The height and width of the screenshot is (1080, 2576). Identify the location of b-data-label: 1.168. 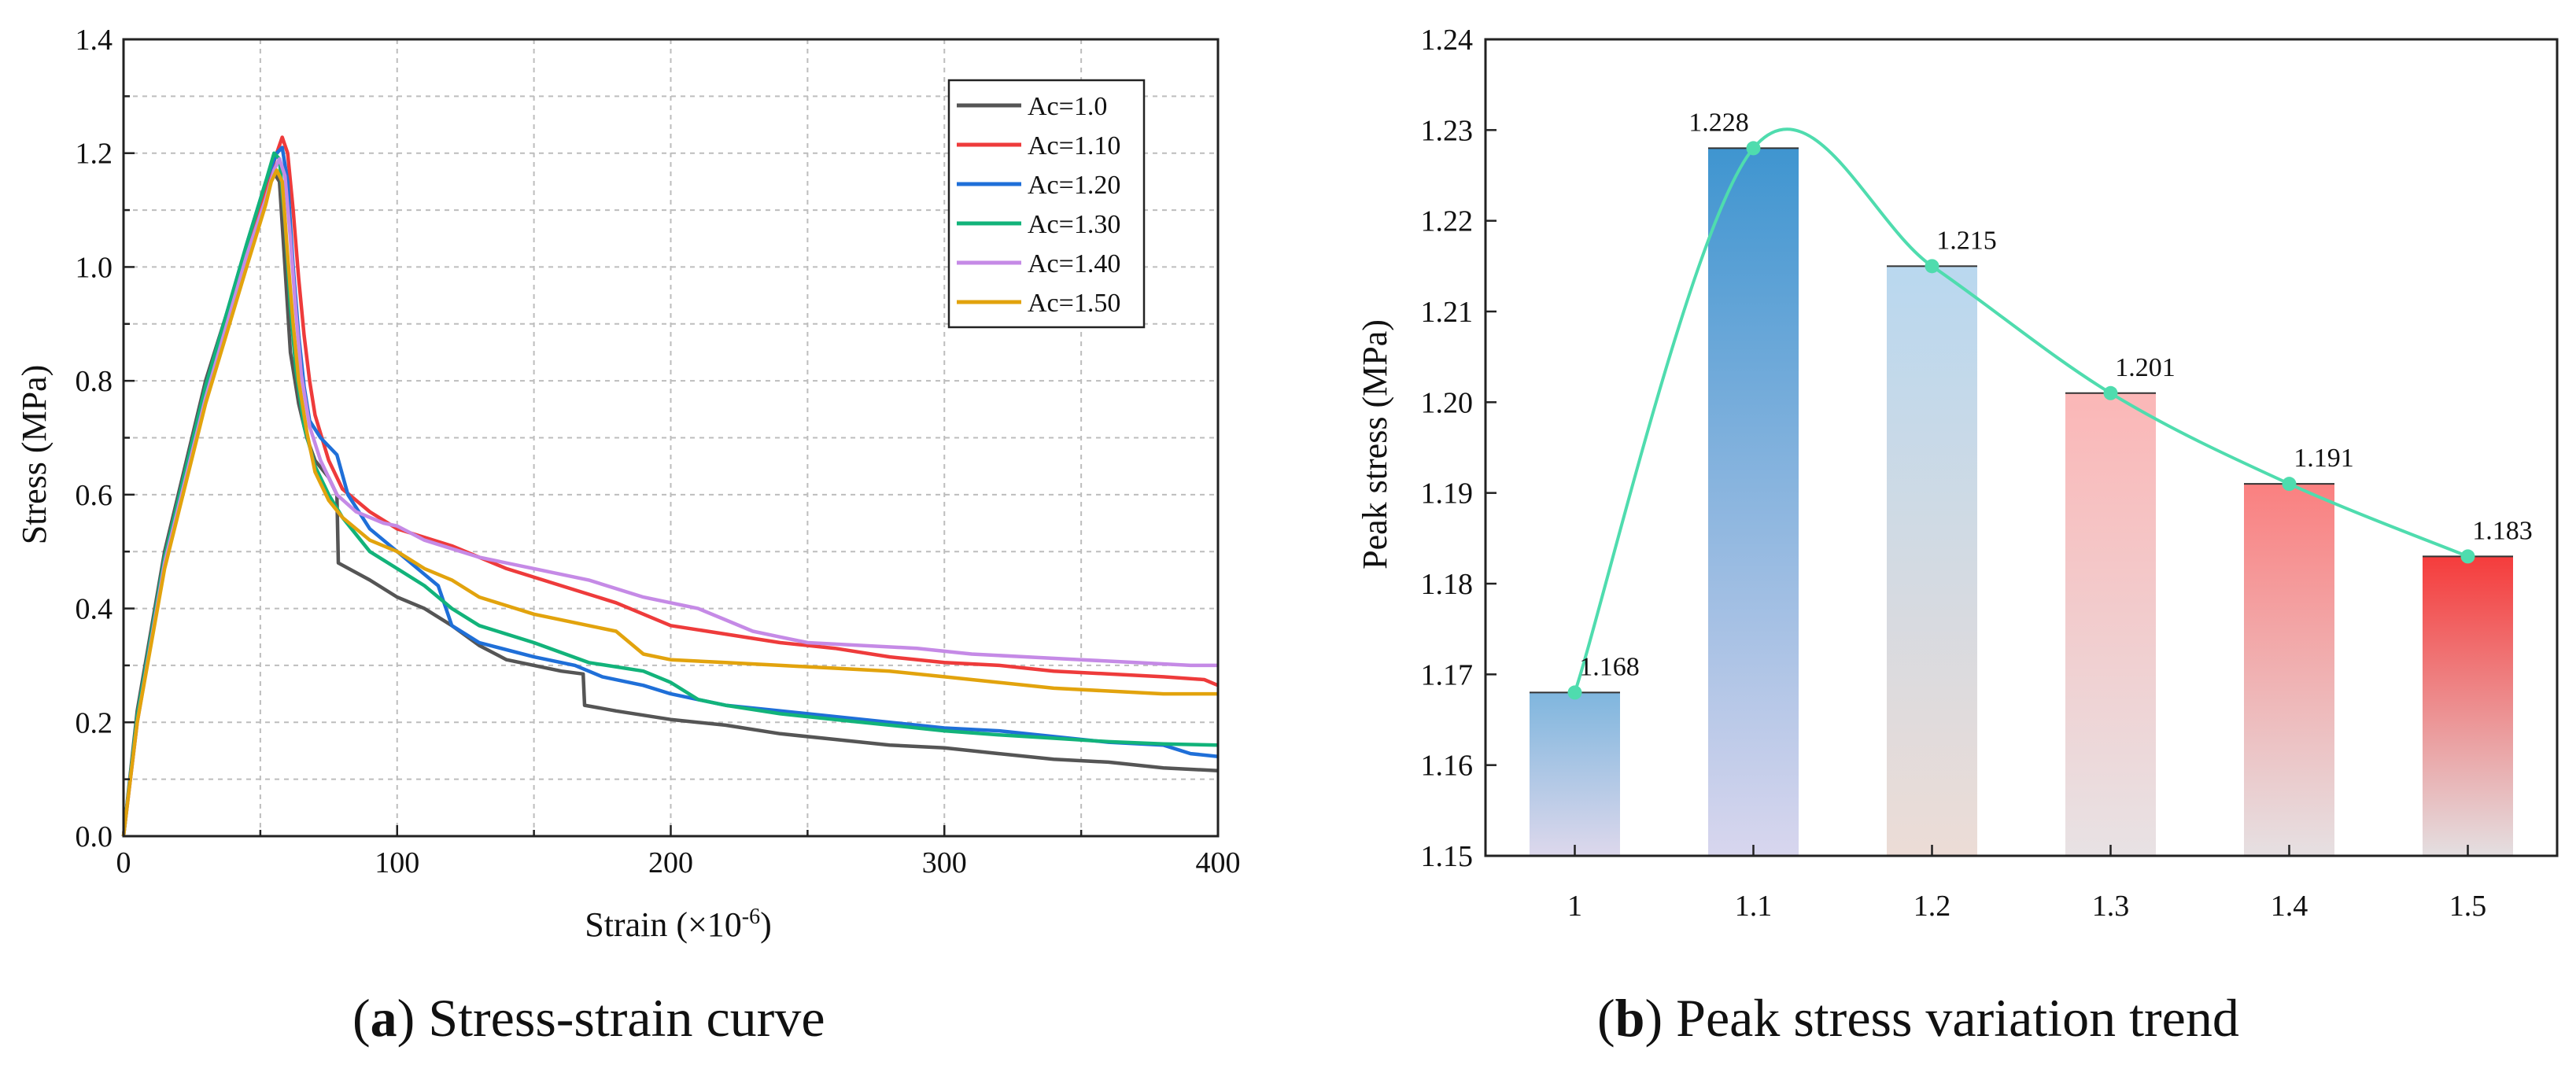
(1609, 666).